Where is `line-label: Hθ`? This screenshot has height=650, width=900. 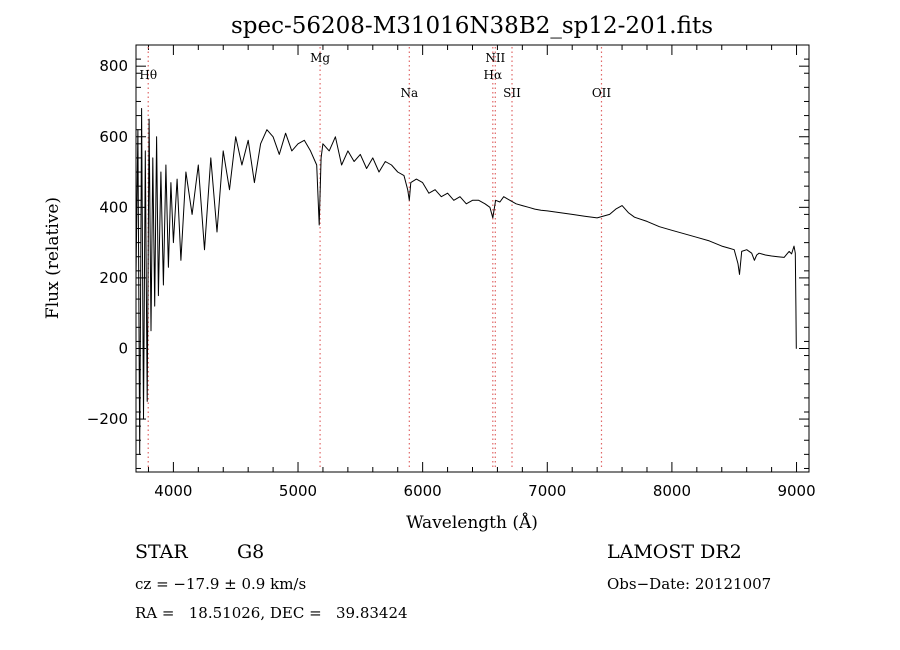
line-label: Hθ is located at coordinates (148, 75).